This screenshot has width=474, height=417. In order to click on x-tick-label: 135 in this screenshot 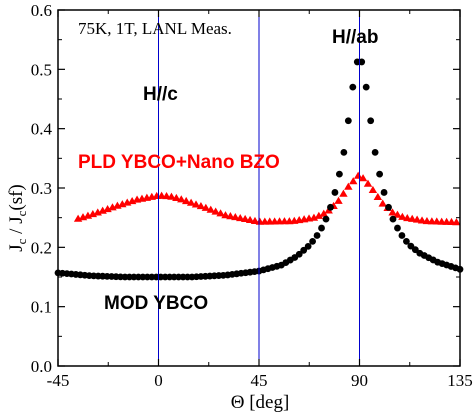, I will do `click(460, 380)`.